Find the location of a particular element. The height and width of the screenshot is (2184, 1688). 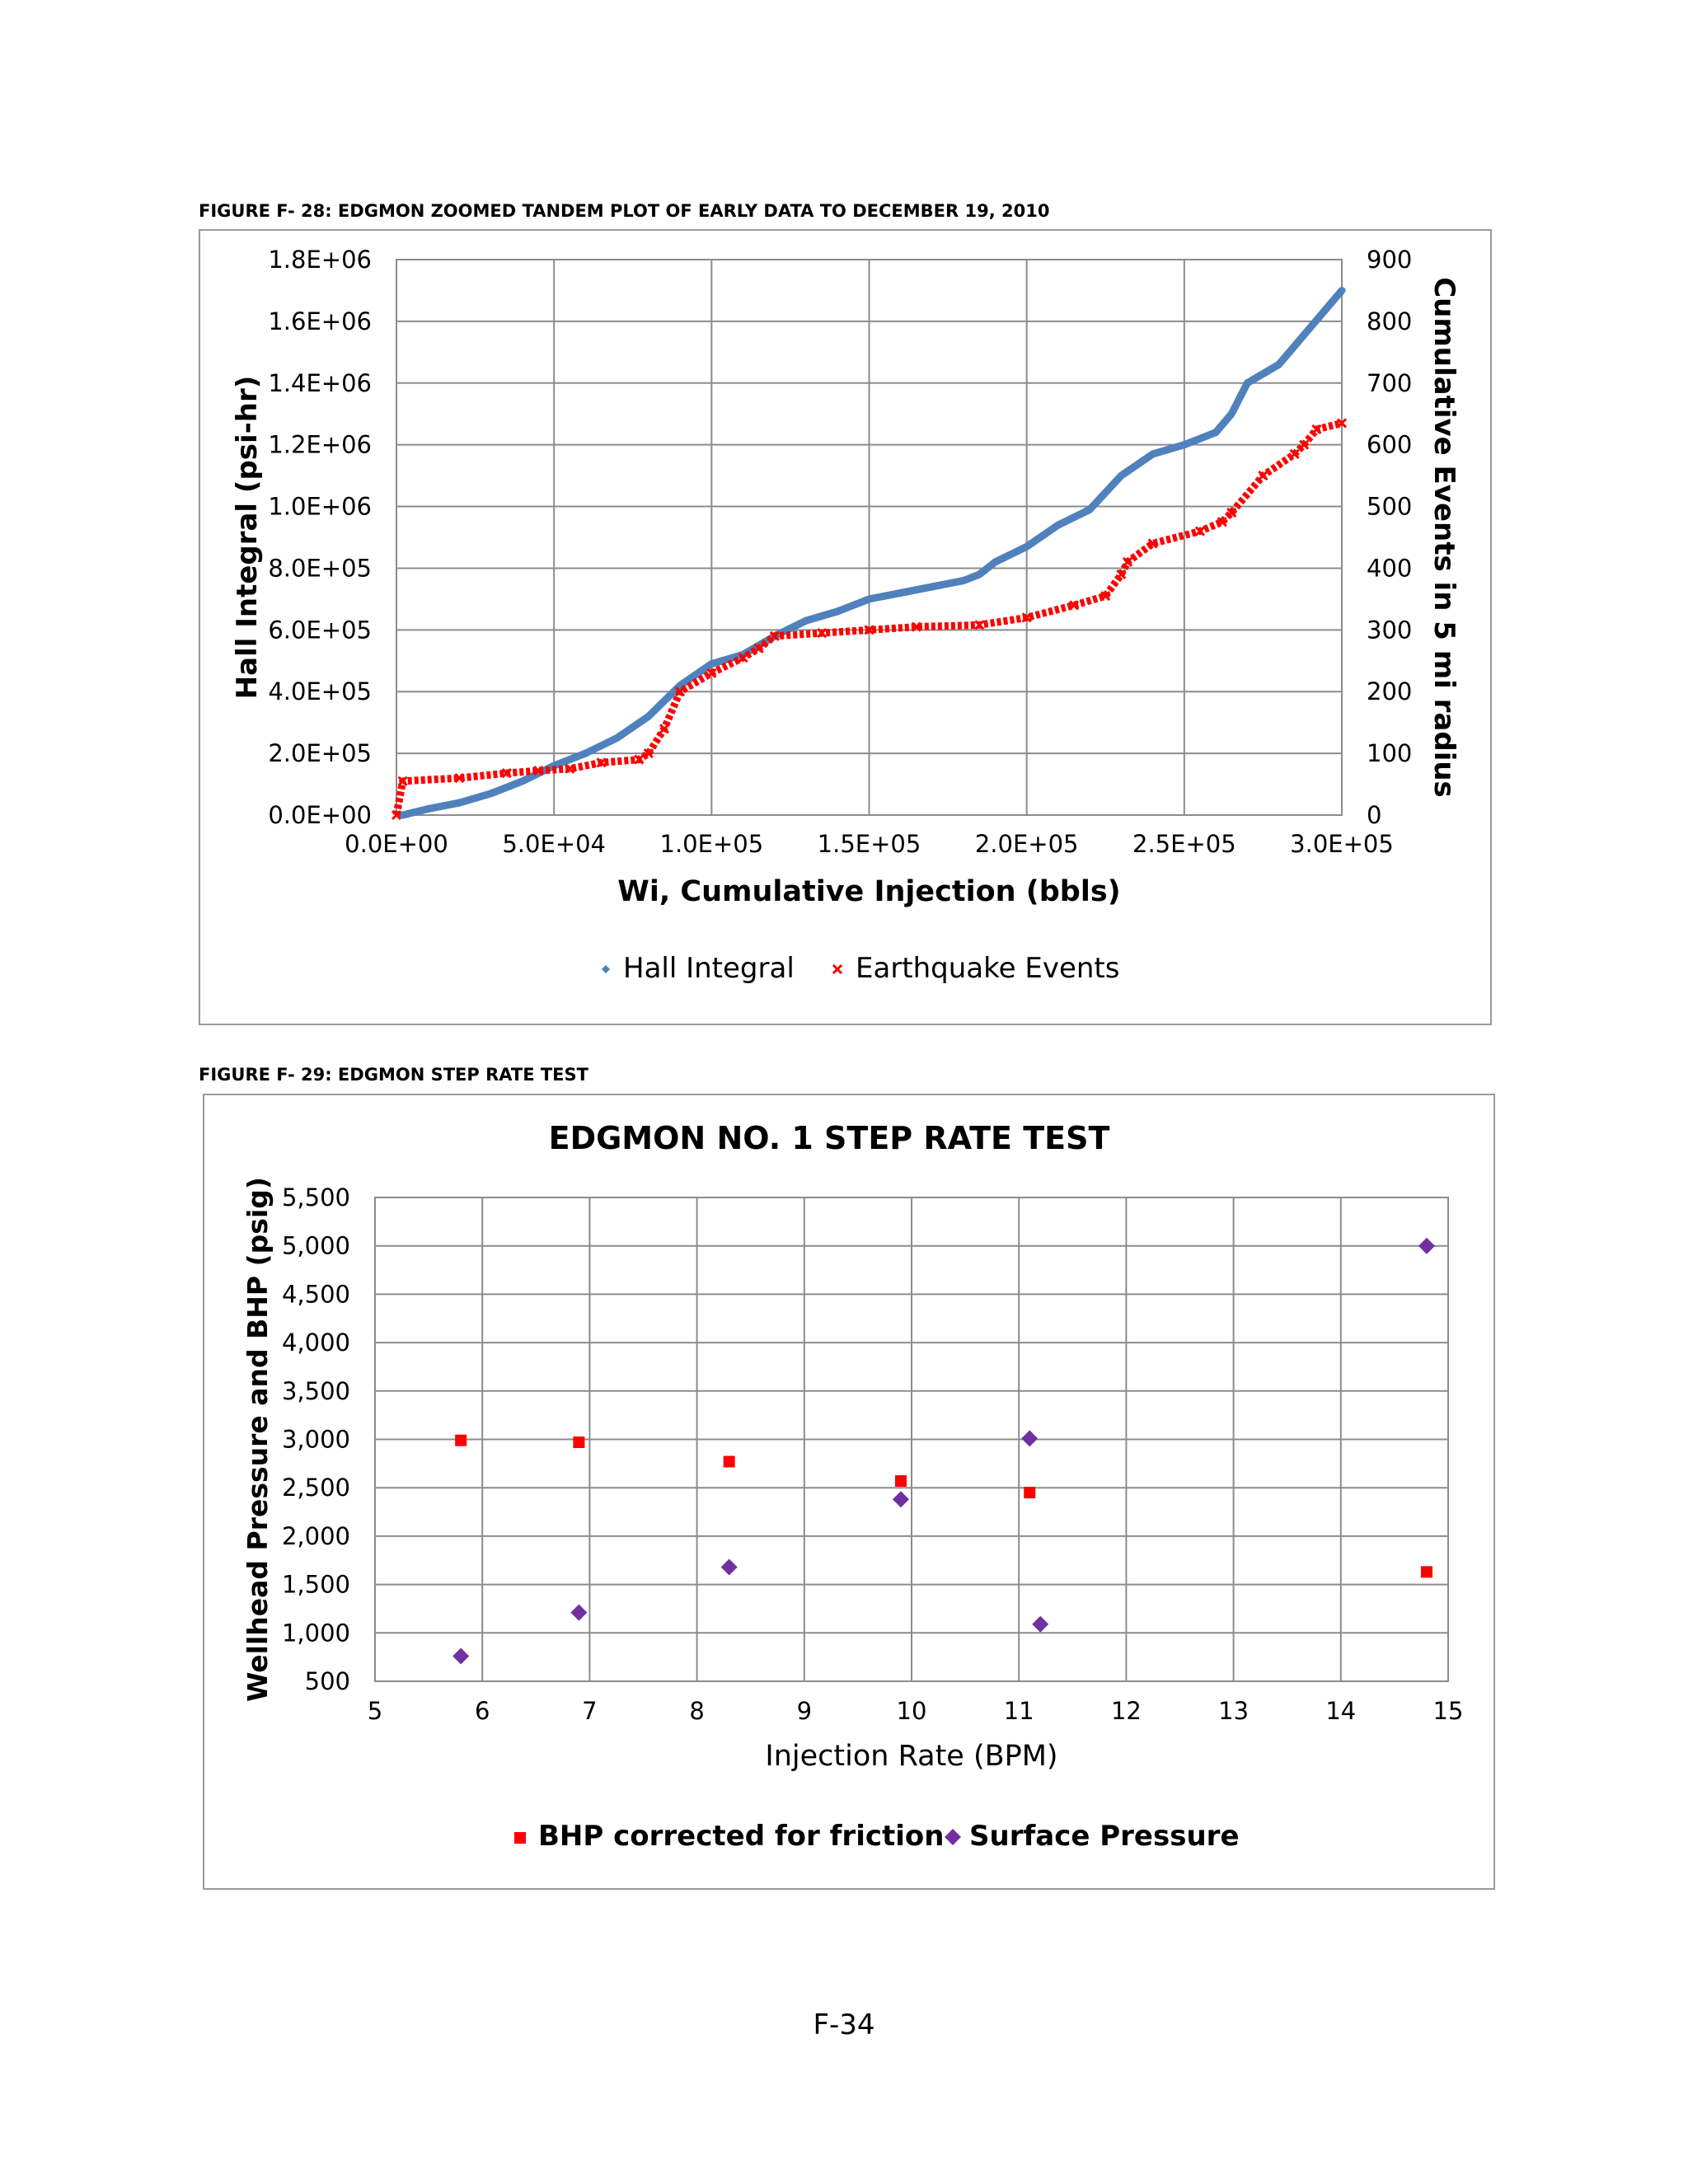

y2-tick-label: 300 is located at coordinates (1389, 630).